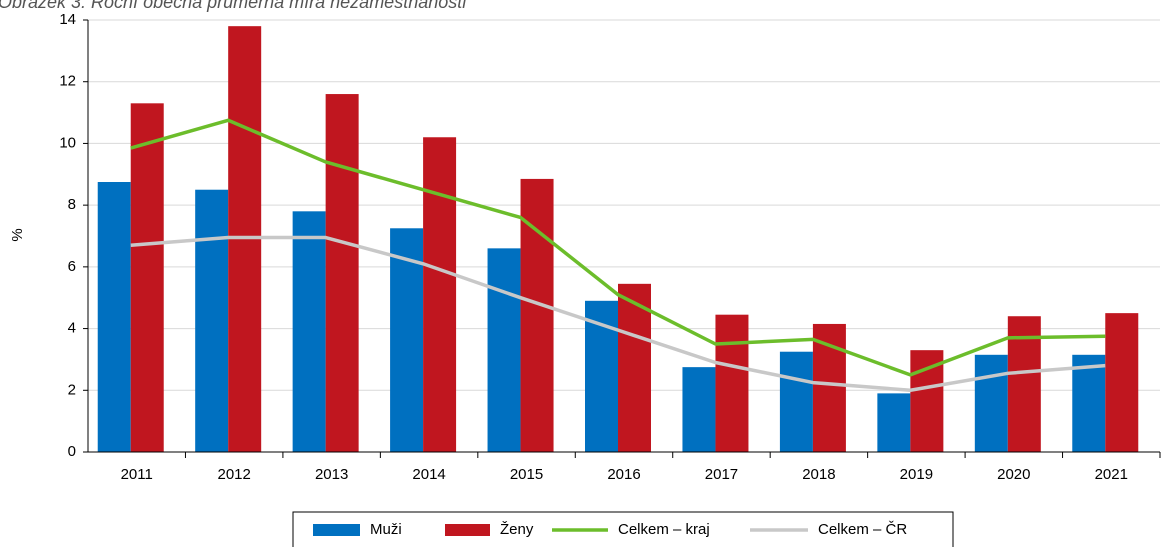 The image size is (1168, 547). Describe the element at coordinates (818, 474) in the screenshot. I see `x-tick-label: 2018` at that location.